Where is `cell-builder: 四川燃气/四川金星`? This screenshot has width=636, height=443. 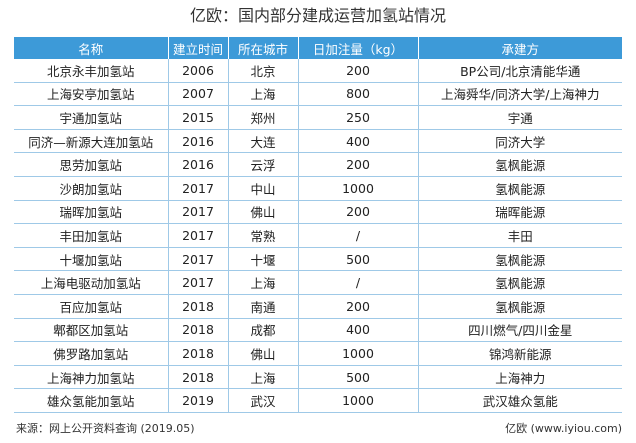 cell-builder: 四川燃气/四川金星 is located at coordinates (520, 330).